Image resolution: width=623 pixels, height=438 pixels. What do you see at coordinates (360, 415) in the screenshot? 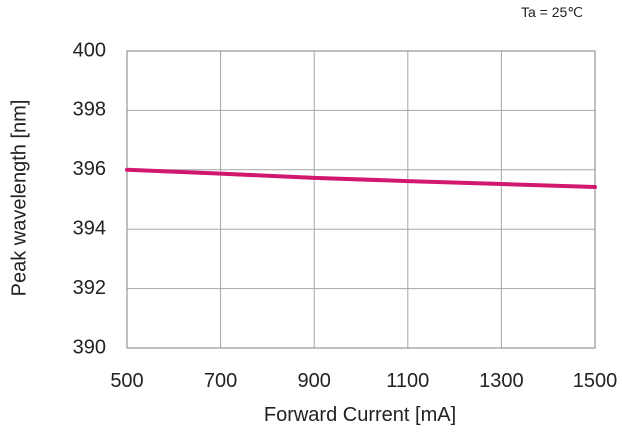
I see `x-axis-title: Forward Current [mA]` at bounding box center [360, 415].